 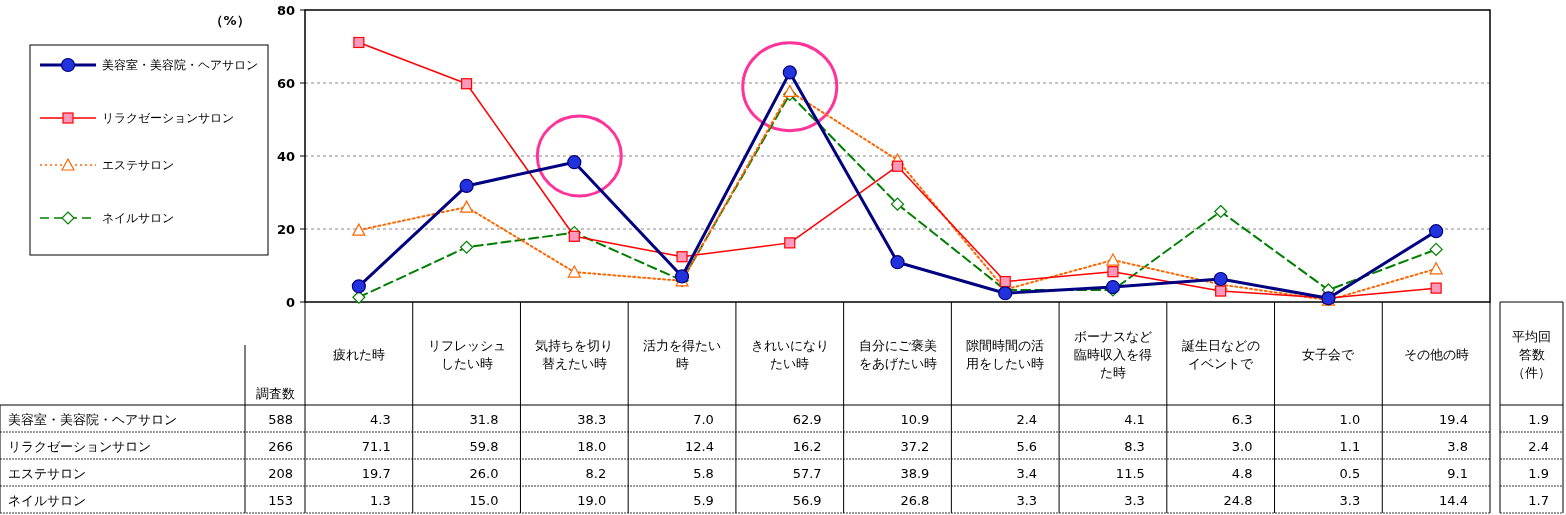 I want to click on x-tick-label: 気持ちを切り替えたい時, so click(x=574, y=353).